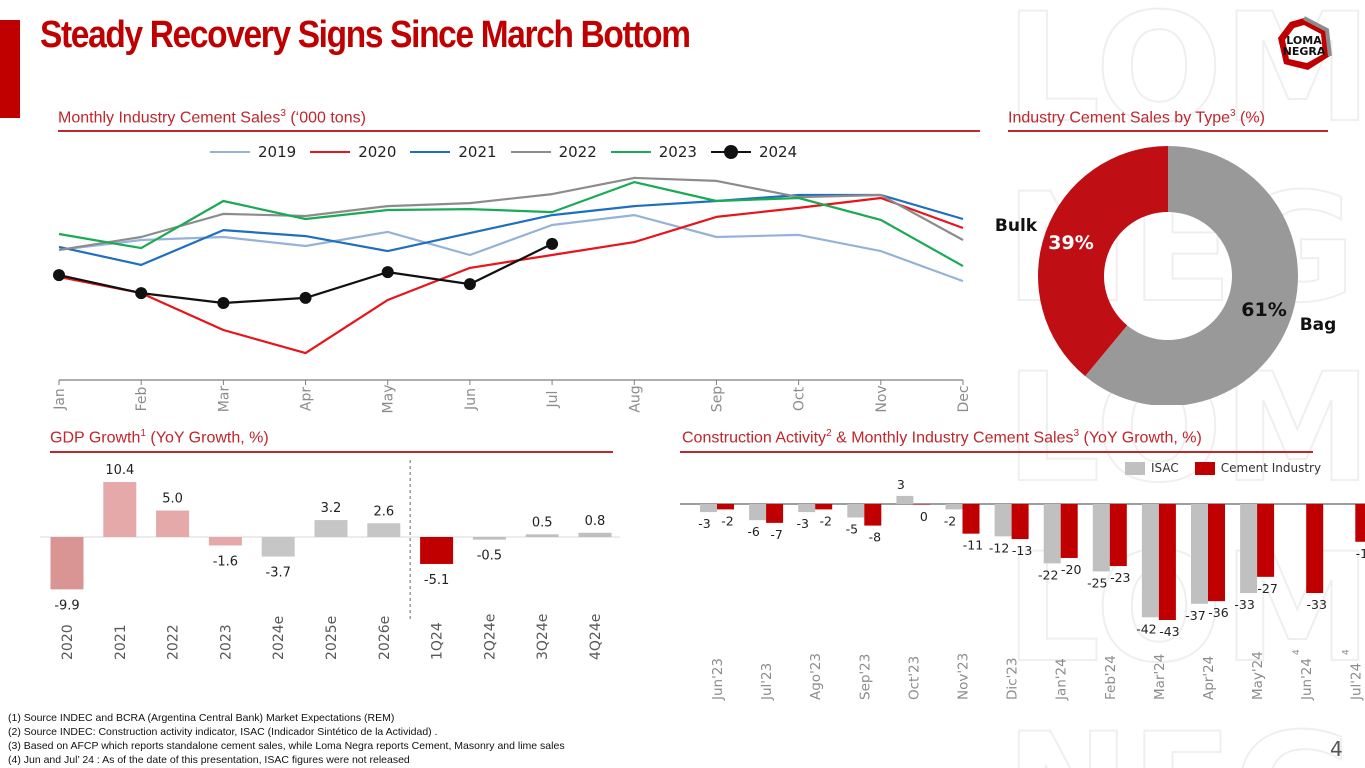 This screenshot has width=1365, height=768. I want to click on gdp-title-underline, so click(331, 452).